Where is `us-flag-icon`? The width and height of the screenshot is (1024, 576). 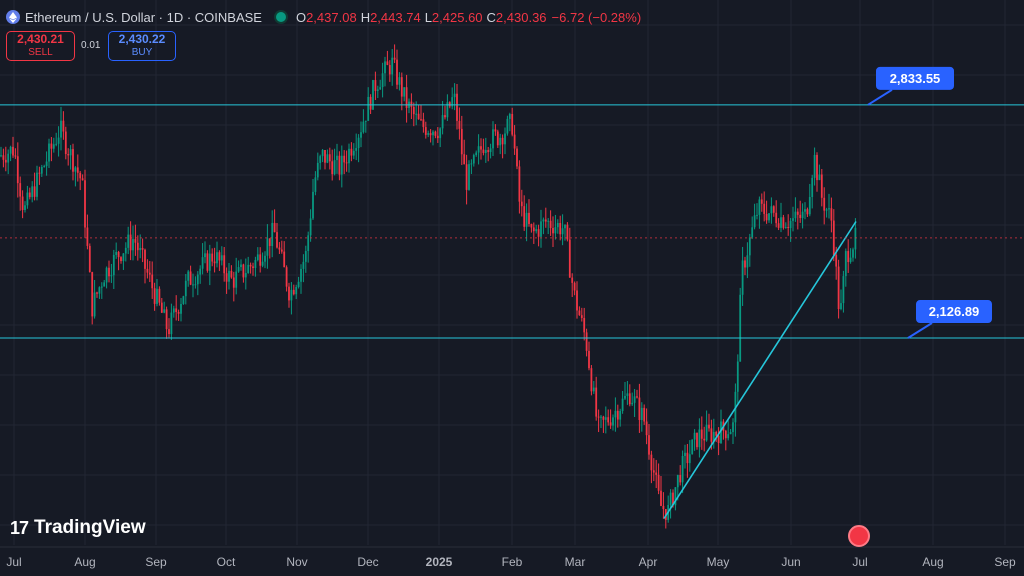 us-flag-icon is located at coordinates (859, 536).